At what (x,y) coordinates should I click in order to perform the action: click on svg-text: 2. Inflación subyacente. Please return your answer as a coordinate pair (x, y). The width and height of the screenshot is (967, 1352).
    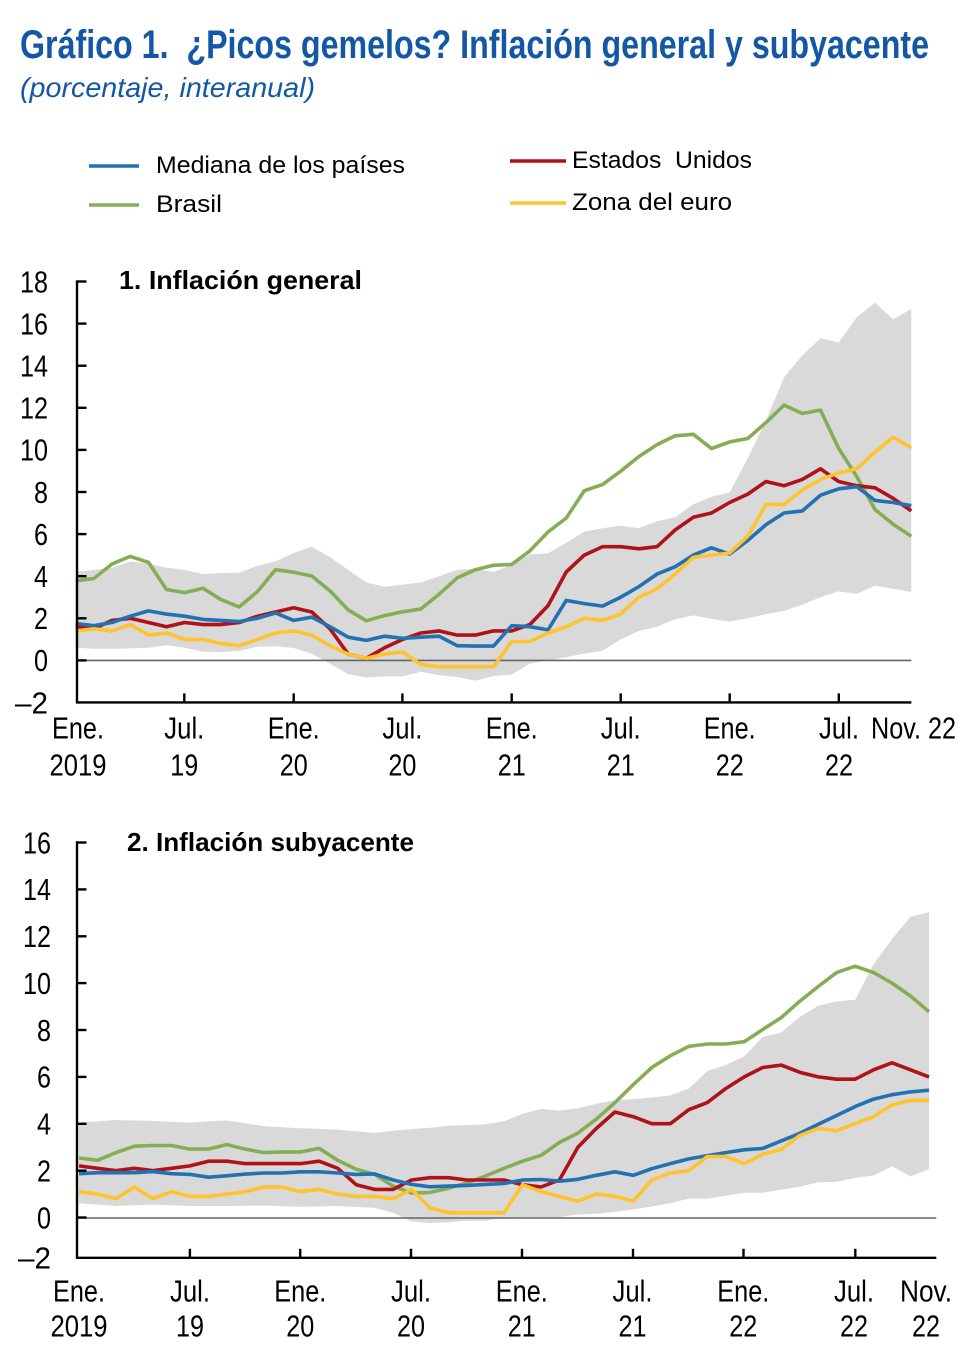
    Looking at the image, I should click on (270, 842).